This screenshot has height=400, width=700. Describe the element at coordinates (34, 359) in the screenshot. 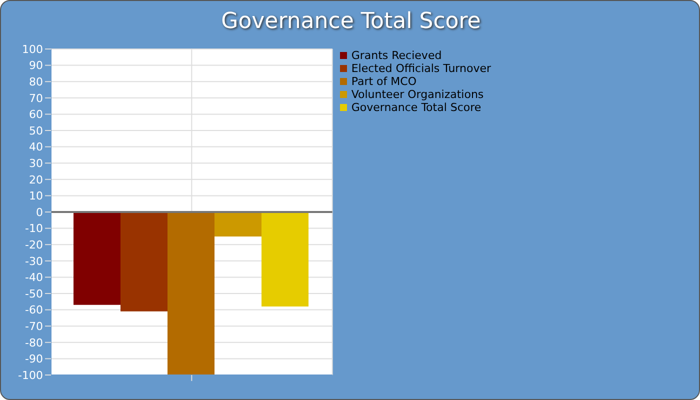

I see `y-tick-label: -90` at that location.